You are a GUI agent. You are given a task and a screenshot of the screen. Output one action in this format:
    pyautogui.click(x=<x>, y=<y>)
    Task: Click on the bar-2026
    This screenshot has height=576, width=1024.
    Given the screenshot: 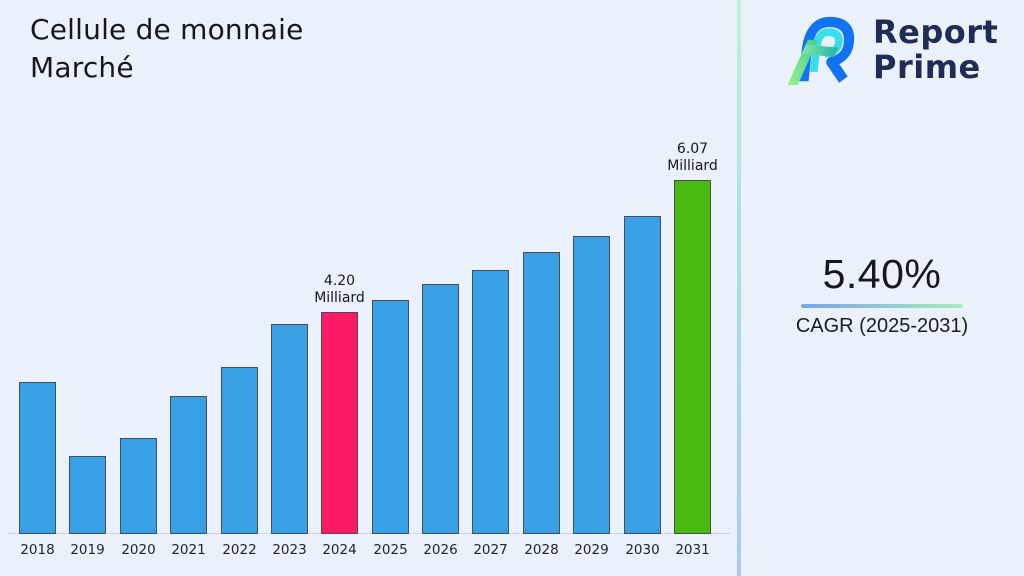 What is the action you would take?
    pyautogui.click(x=440, y=409)
    